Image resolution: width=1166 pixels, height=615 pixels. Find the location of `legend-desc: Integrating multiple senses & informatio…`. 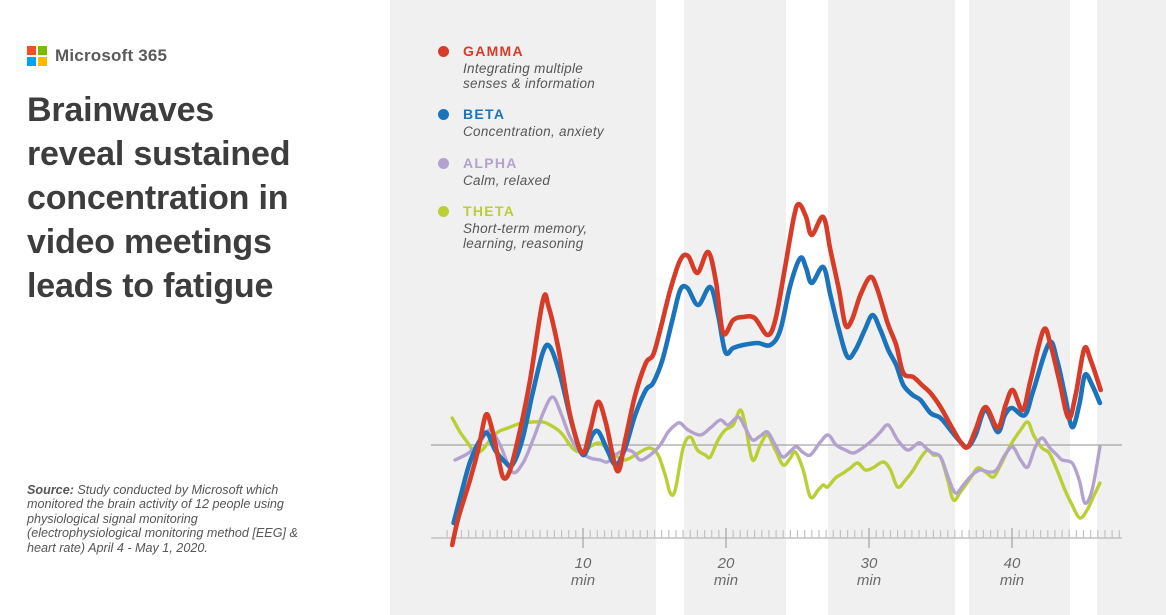

legend-desc: Integrating multiple senses & informatio… is located at coordinates (529, 76).